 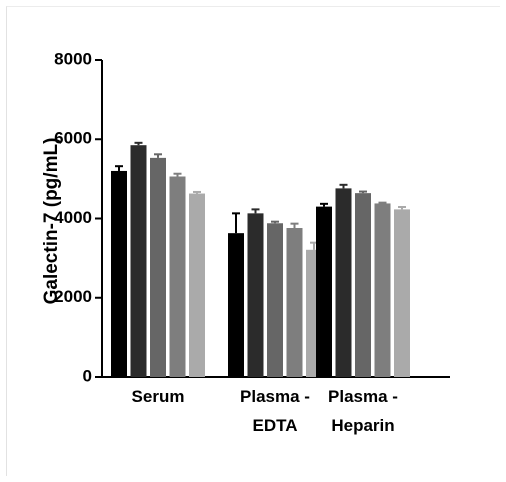 What do you see at coordinates (73, 296) in the screenshot?
I see `y-tick-label: 2000` at bounding box center [73, 296].